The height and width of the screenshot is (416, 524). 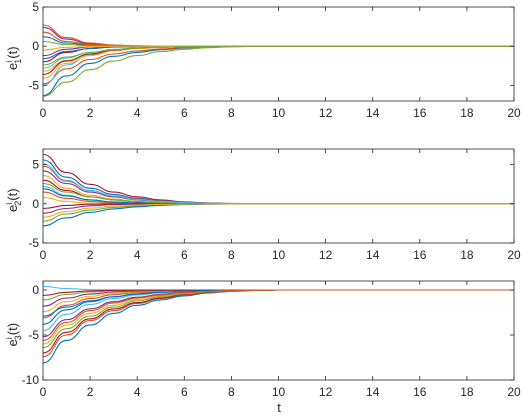 I want to click on y-tick-label: -10, so click(x=31, y=380).